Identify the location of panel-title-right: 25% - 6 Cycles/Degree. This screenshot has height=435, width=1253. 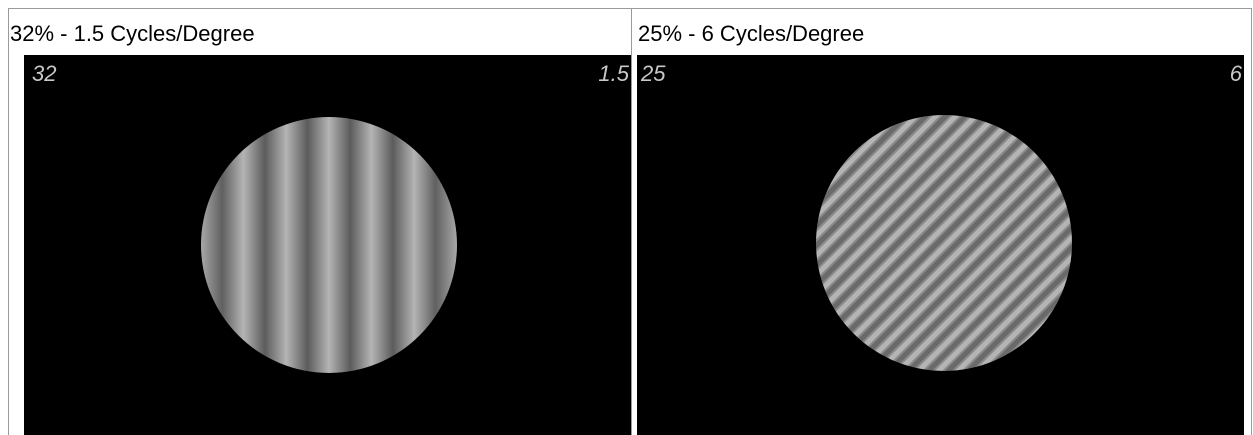
(751, 33).